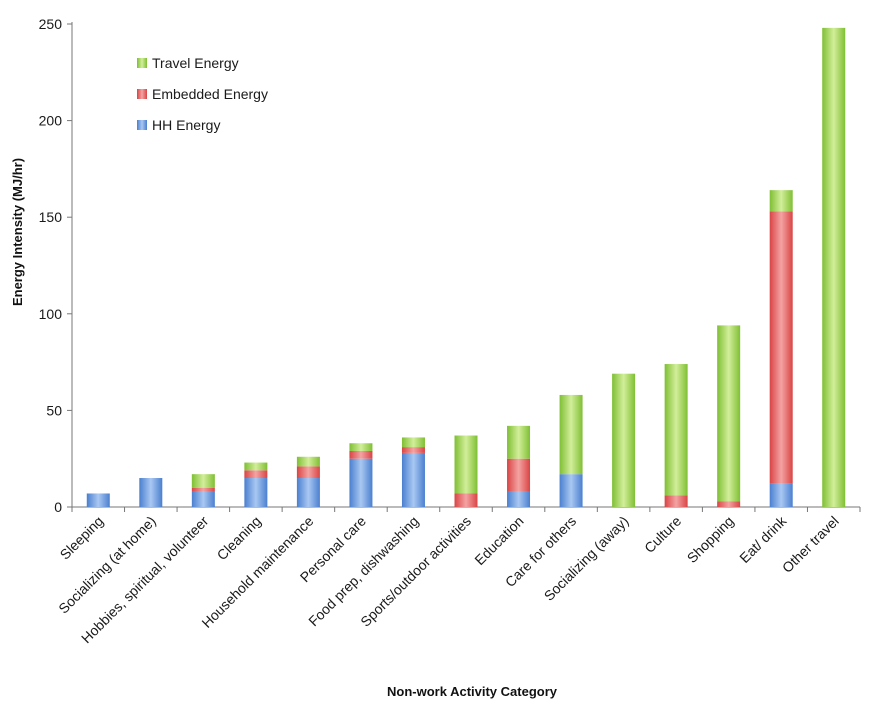 The width and height of the screenshot is (875, 721). What do you see at coordinates (142, 63) in the screenshot?
I see `legend-swatch-travel-energy` at bounding box center [142, 63].